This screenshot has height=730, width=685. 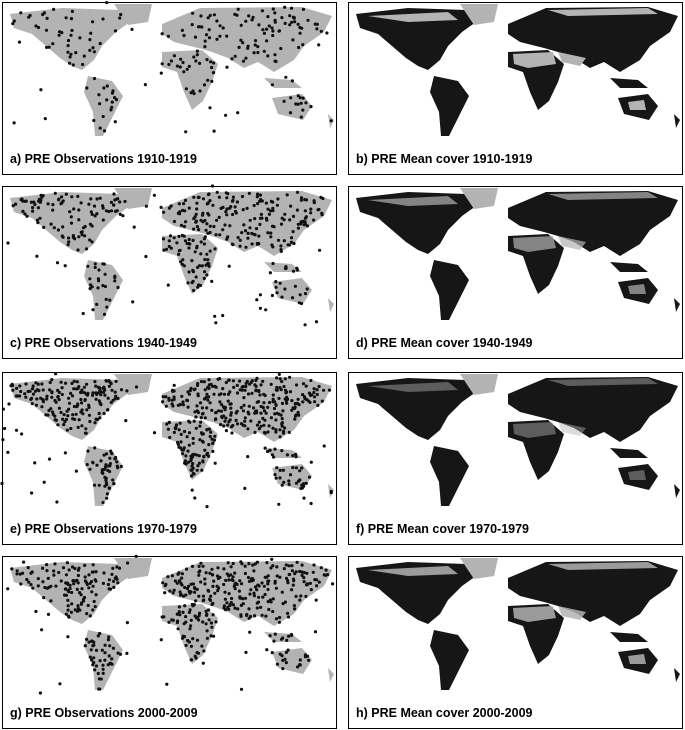 I want to click on panel-caption: b) PRE Mean cover 1910-1919, so click(x=444, y=159).